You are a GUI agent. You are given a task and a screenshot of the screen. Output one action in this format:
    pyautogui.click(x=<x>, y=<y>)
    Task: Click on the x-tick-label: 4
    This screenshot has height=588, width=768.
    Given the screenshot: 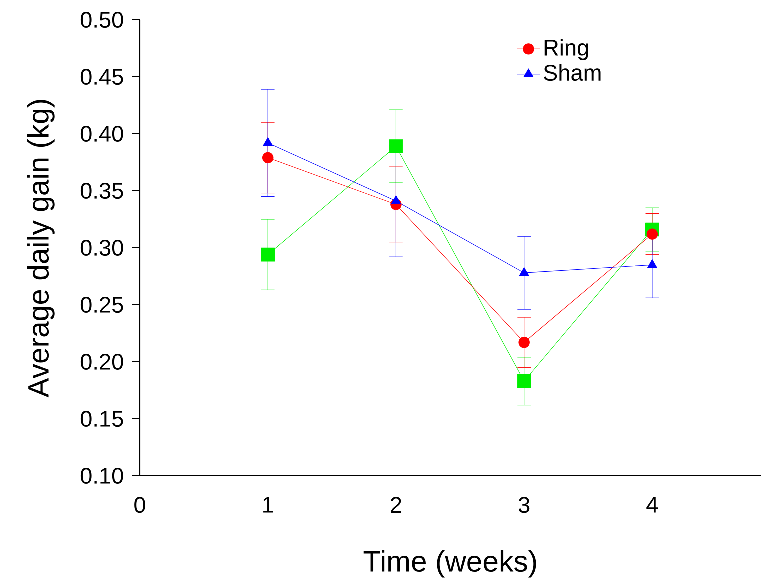 What is the action you would take?
    pyautogui.click(x=652, y=505)
    